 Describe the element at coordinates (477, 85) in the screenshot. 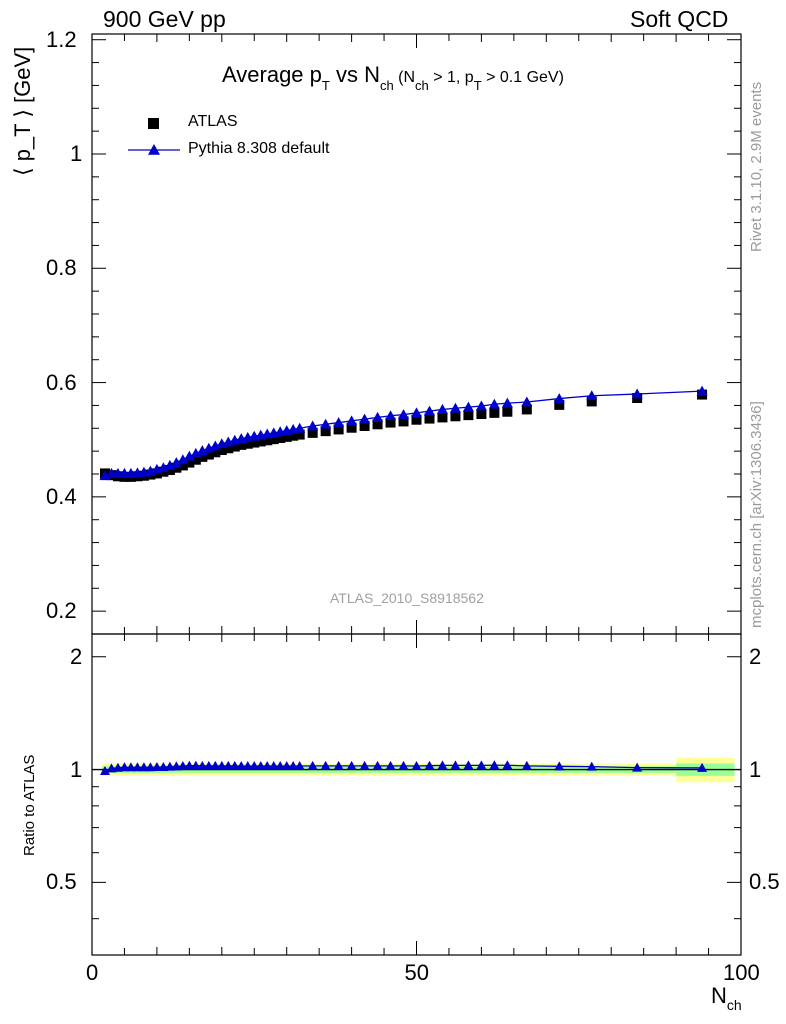

I see `title-cut-sub2: T` at that location.